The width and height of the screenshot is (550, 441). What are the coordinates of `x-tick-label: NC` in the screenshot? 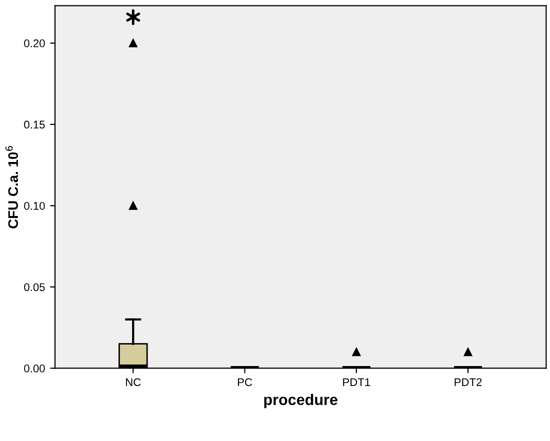 It's located at (133, 382).